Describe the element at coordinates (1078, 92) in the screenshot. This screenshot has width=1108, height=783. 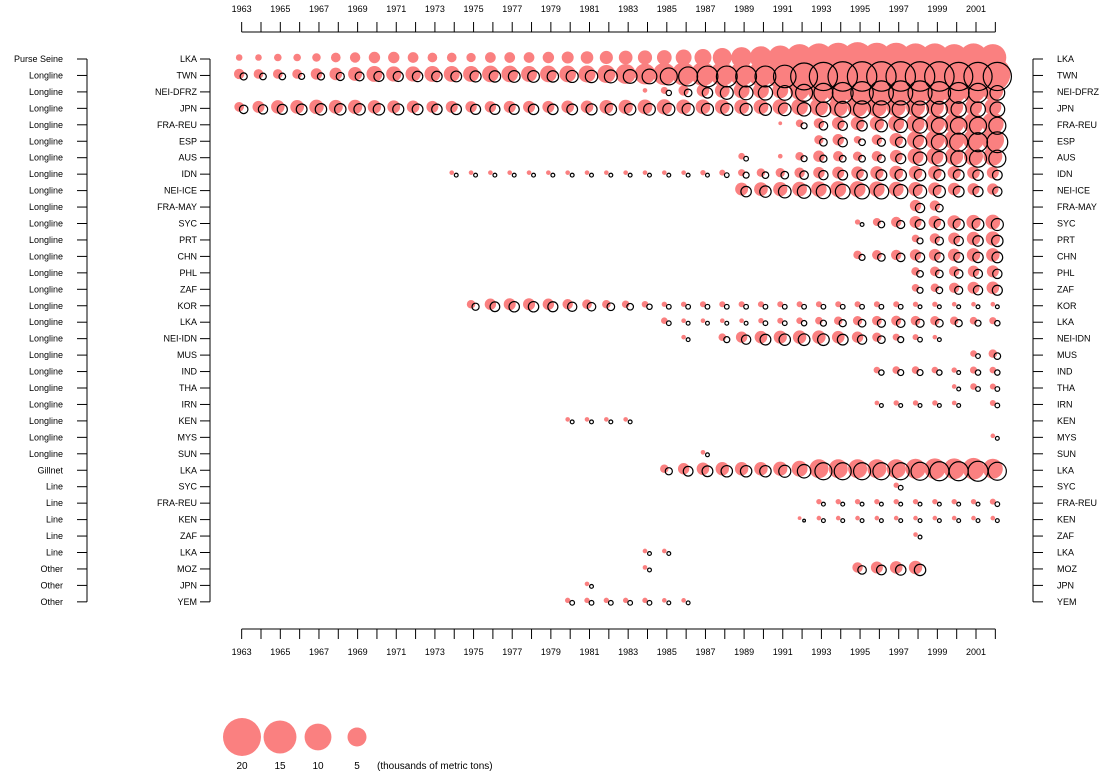
I see `fleet-label-right: NEI-DFRZ` at that location.